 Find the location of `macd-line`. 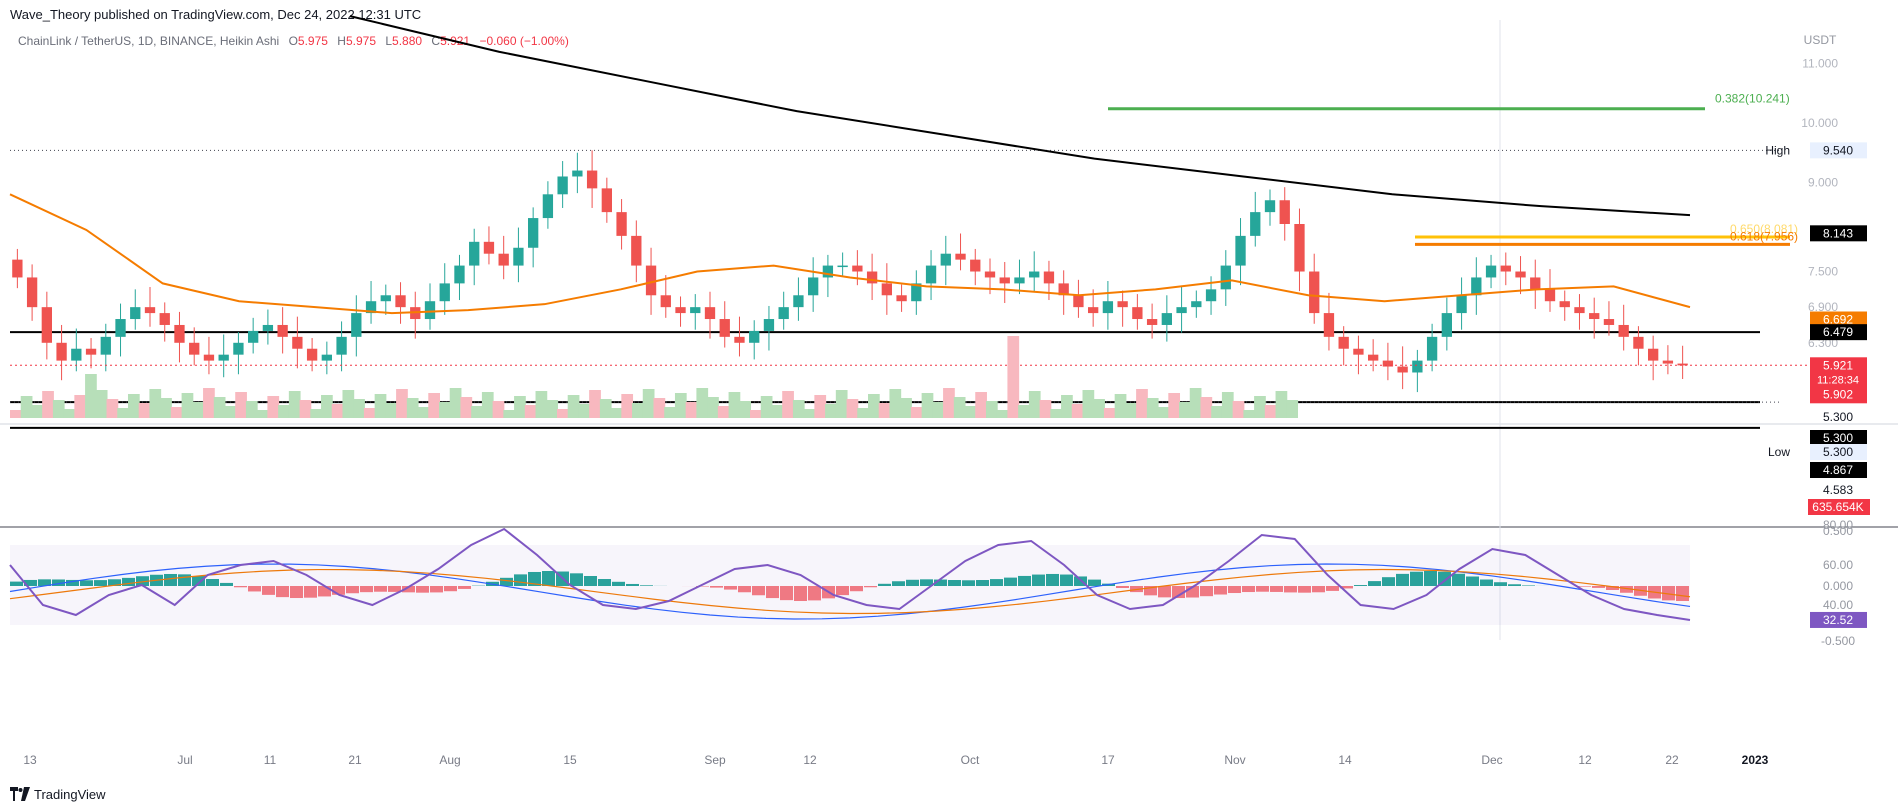

macd-line is located at coordinates (850, 591).